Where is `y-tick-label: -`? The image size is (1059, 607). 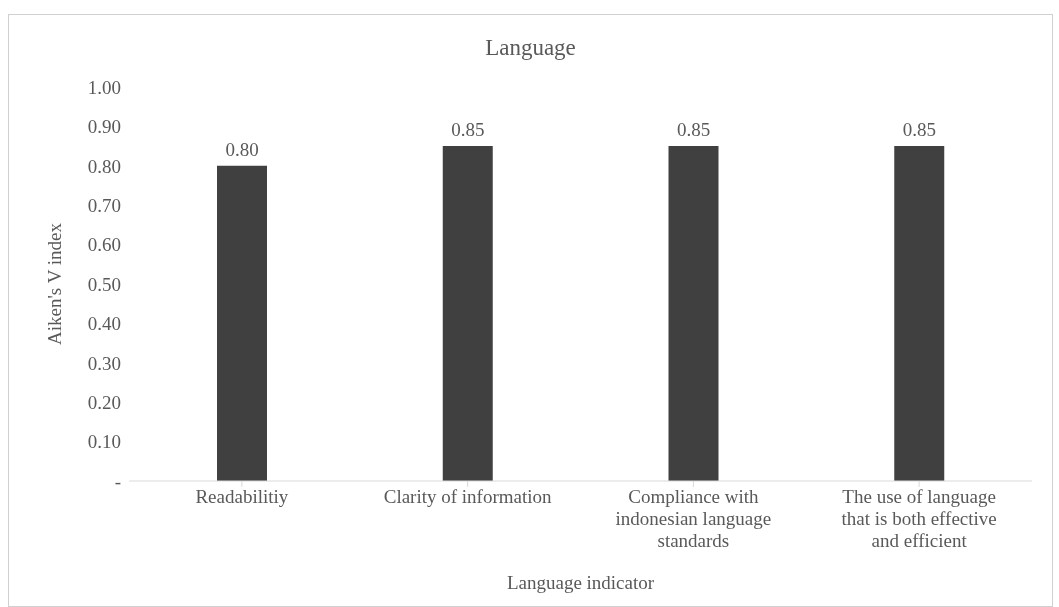
y-tick-label: - is located at coordinates (117, 481).